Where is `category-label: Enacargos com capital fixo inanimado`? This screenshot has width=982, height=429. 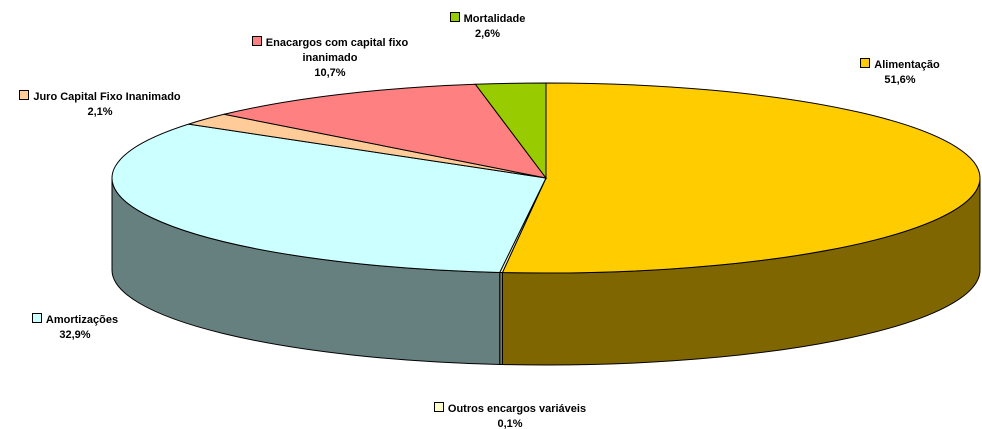 category-label: Enacargos com capital fixo inanimado is located at coordinates (337, 50).